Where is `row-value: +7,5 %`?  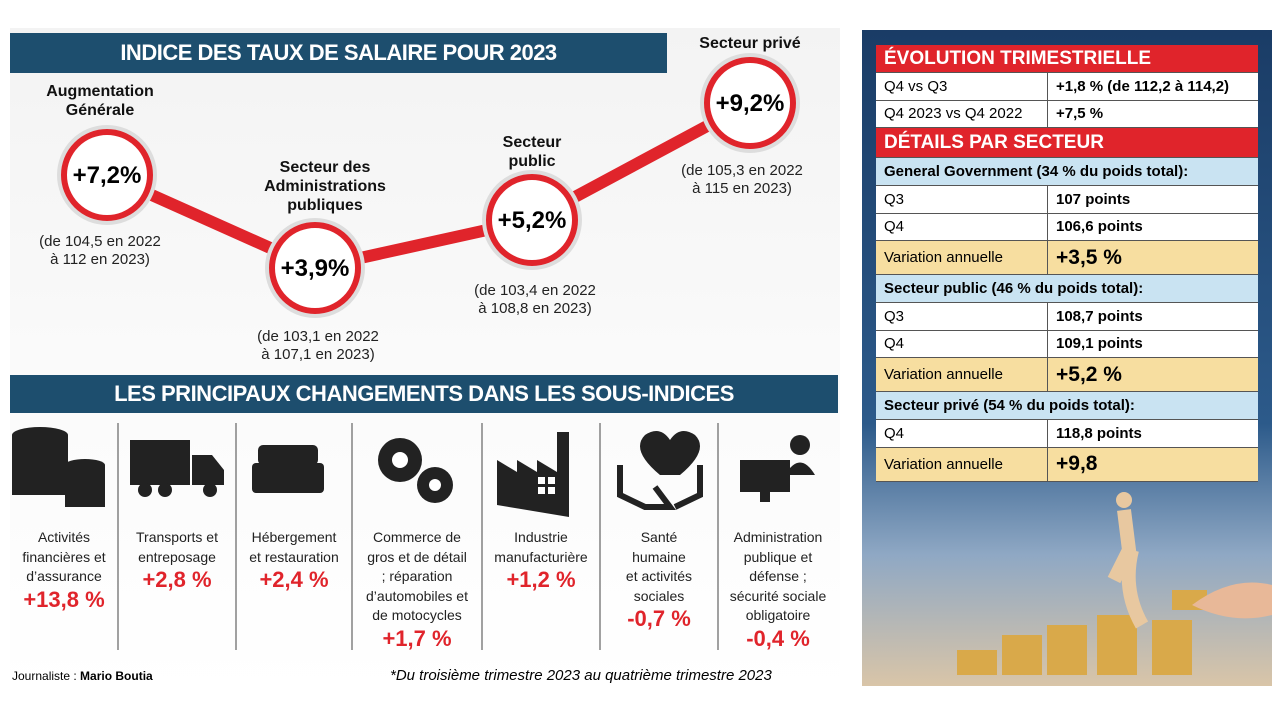 row-value: +7,5 % is located at coordinates (1080, 114).